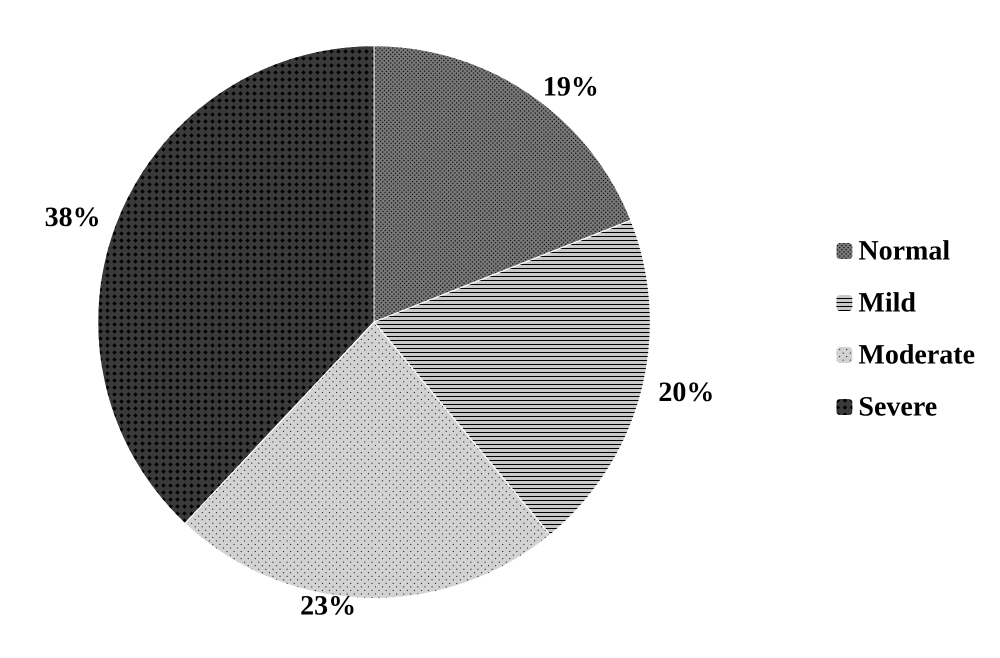 The width and height of the screenshot is (1000, 658). I want to click on data-label: 20%, so click(686, 392).